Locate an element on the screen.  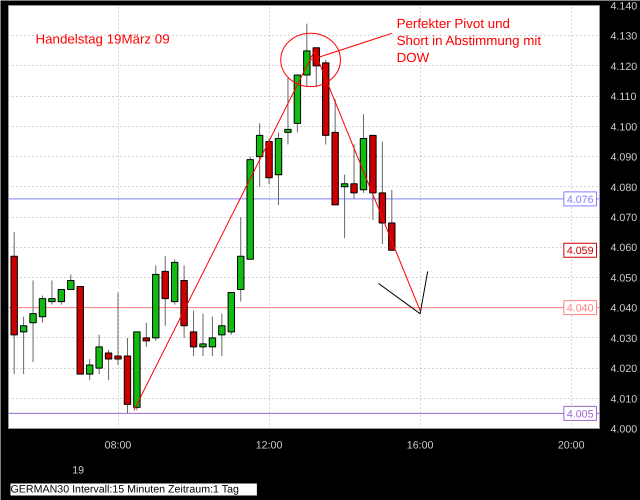
y-tick-label: 4.000 is located at coordinates (624, 430).